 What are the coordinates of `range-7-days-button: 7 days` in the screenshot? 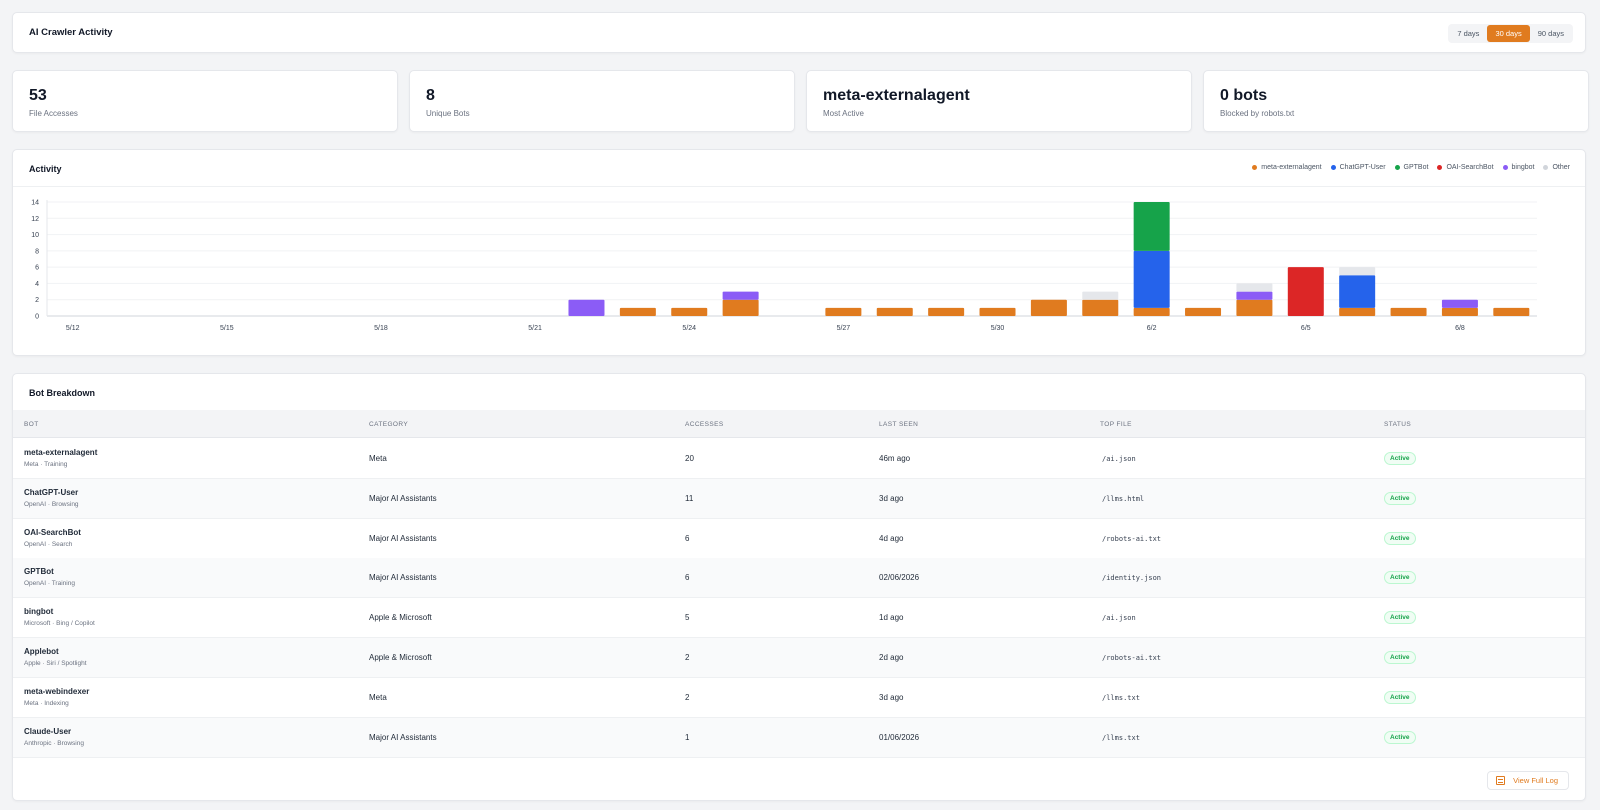 It's located at (1468, 33).